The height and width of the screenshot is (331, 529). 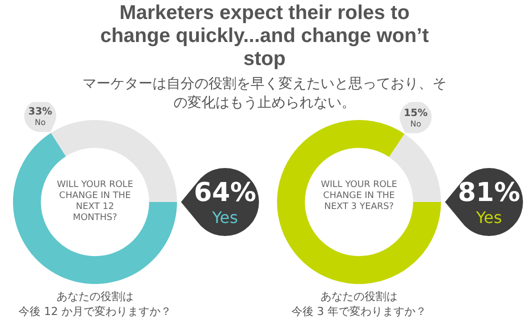 I want to click on text: 今後 3 年で変わりますか？, so click(x=359, y=312).